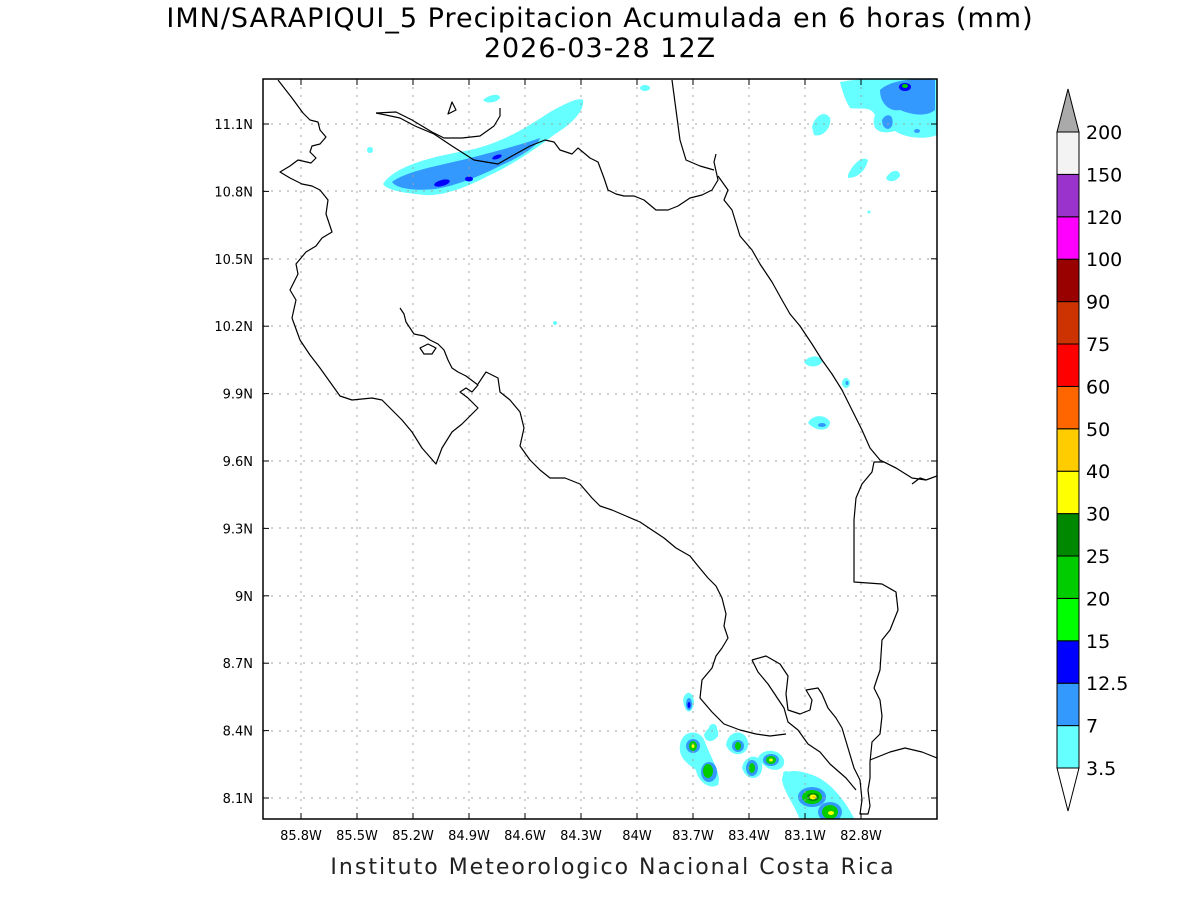 The image size is (1200, 900). Describe the element at coordinates (831, 813) in the screenshot. I see `rain-area-south-7-yellow-b` at that location.